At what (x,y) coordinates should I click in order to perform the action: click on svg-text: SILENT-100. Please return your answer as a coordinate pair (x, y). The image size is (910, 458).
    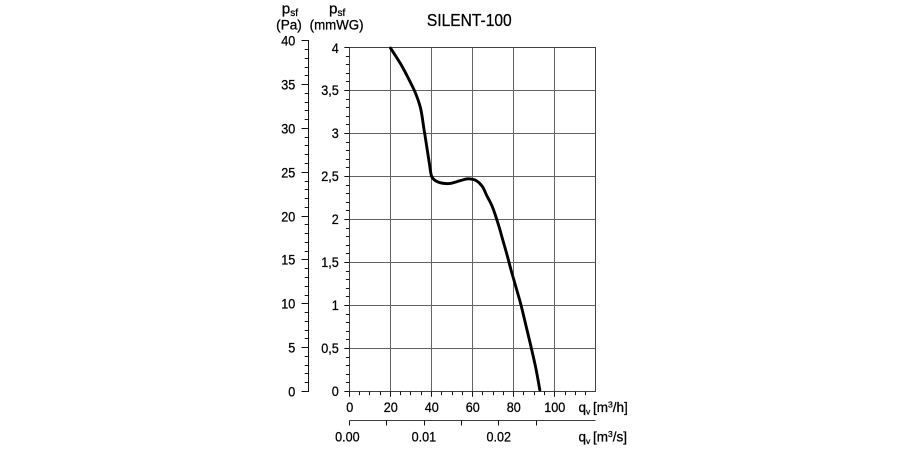
    Looking at the image, I should click on (469, 20).